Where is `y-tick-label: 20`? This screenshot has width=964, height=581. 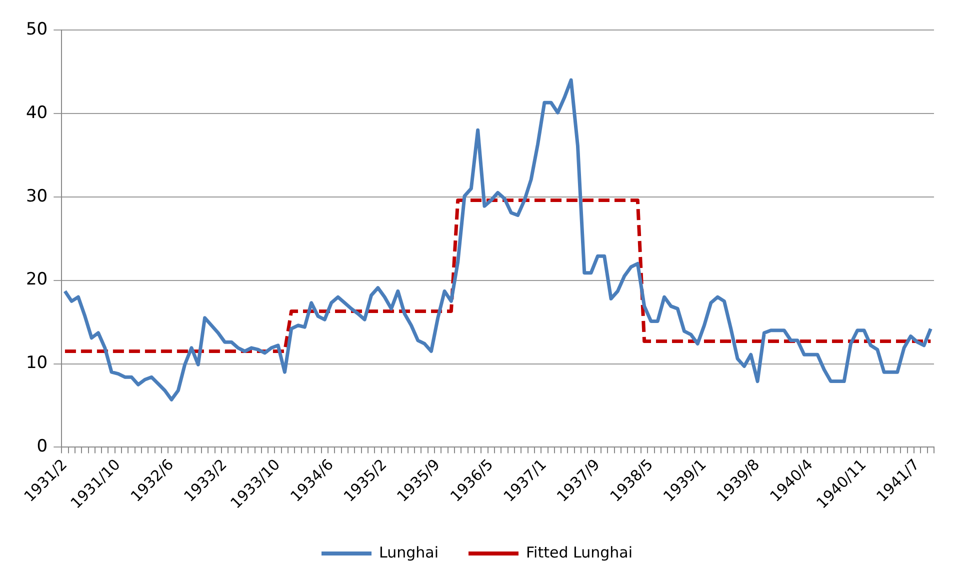 y-tick-label: 20 is located at coordinates (37, 280).